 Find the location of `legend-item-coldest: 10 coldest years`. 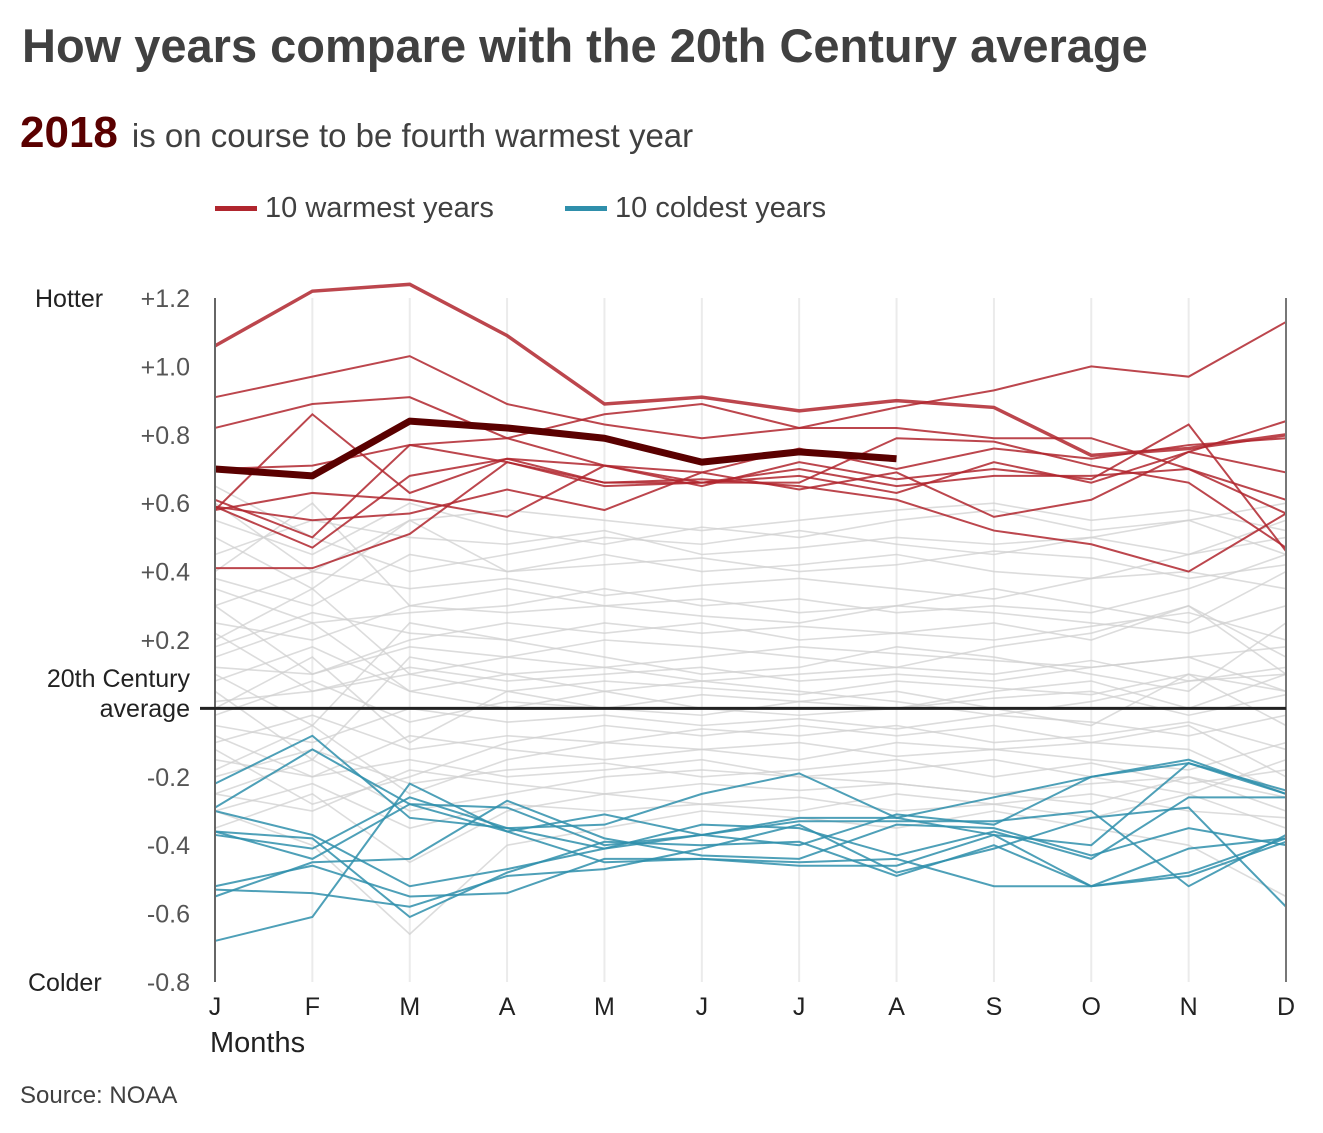

legend-item-coldest: 10 coldest years is located at coordinates (695, 208).